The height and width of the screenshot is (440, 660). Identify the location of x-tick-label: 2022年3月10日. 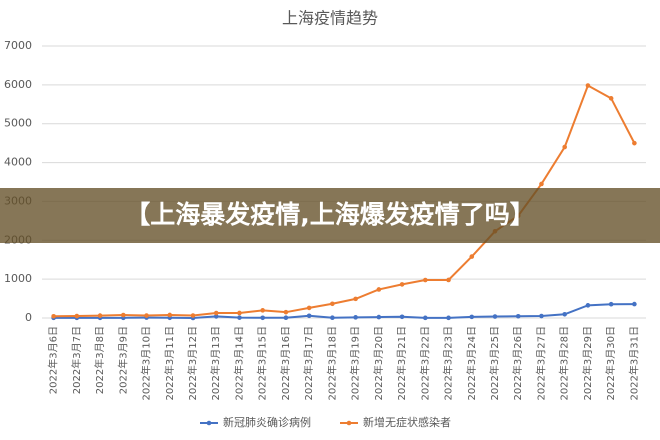
(146, 363).